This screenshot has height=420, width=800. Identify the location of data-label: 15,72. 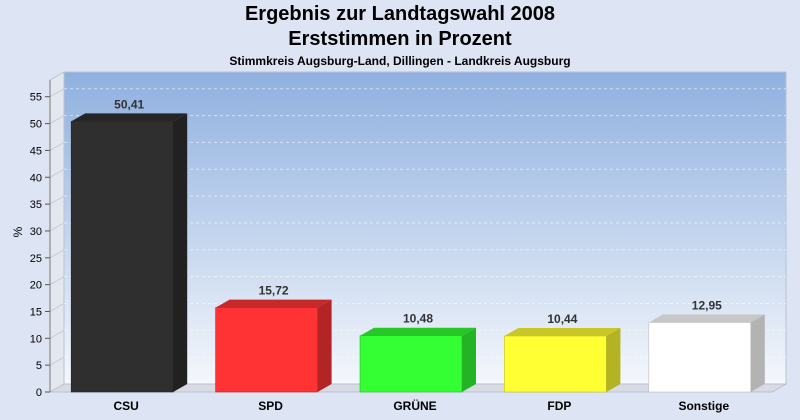
(274, 291).